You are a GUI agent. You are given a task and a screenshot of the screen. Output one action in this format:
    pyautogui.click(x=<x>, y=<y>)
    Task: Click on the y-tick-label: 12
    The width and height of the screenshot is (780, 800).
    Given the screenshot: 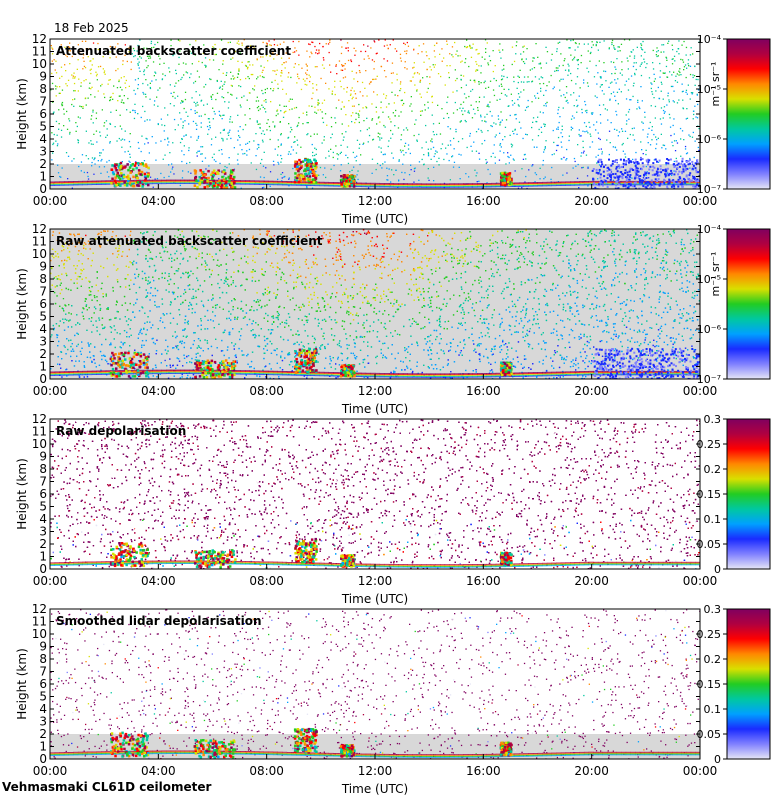 What is the action you would take?
    pyautogui.click(x=39, y=419)
    